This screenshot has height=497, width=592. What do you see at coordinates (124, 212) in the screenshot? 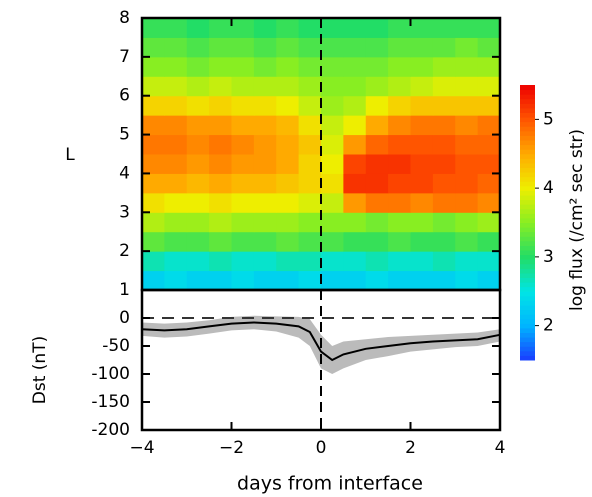
I see `y-tick-label: 3` at bounding box center [124, 212].